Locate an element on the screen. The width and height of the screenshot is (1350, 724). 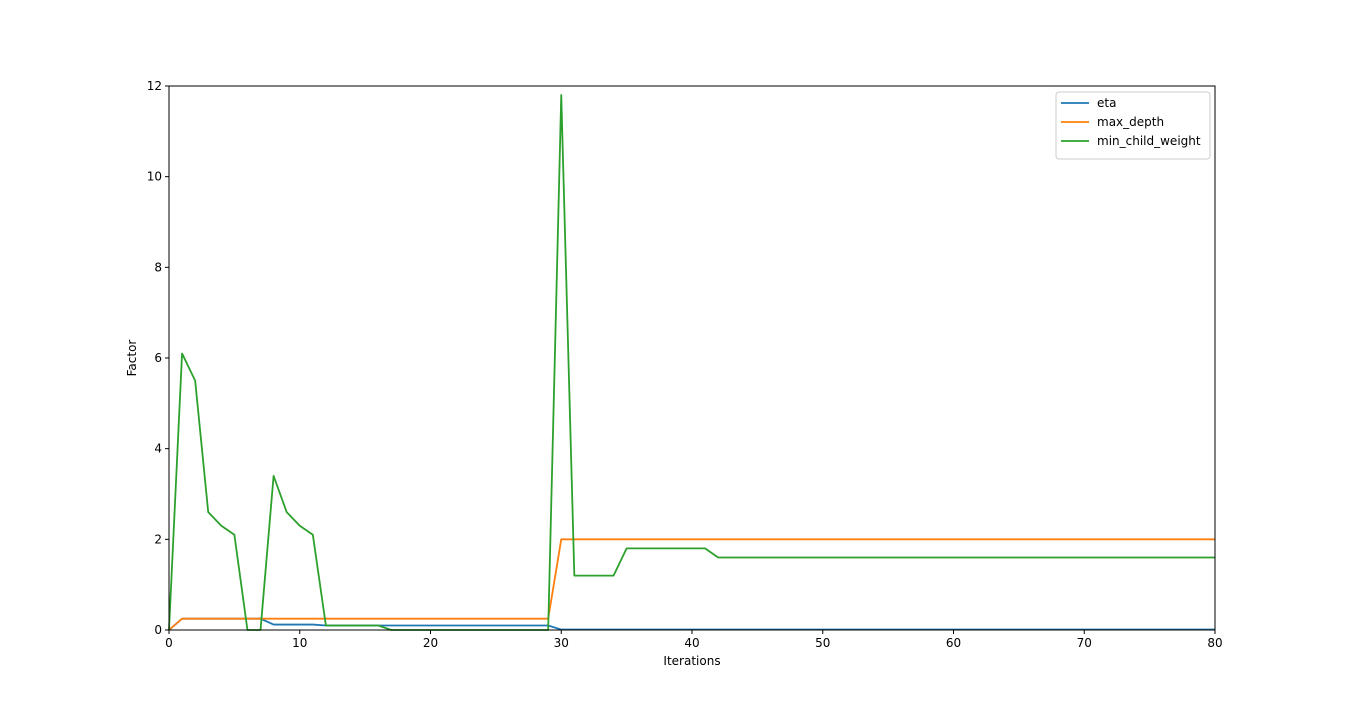
x-tick-label: 30 is located at coordinates (561, 643).